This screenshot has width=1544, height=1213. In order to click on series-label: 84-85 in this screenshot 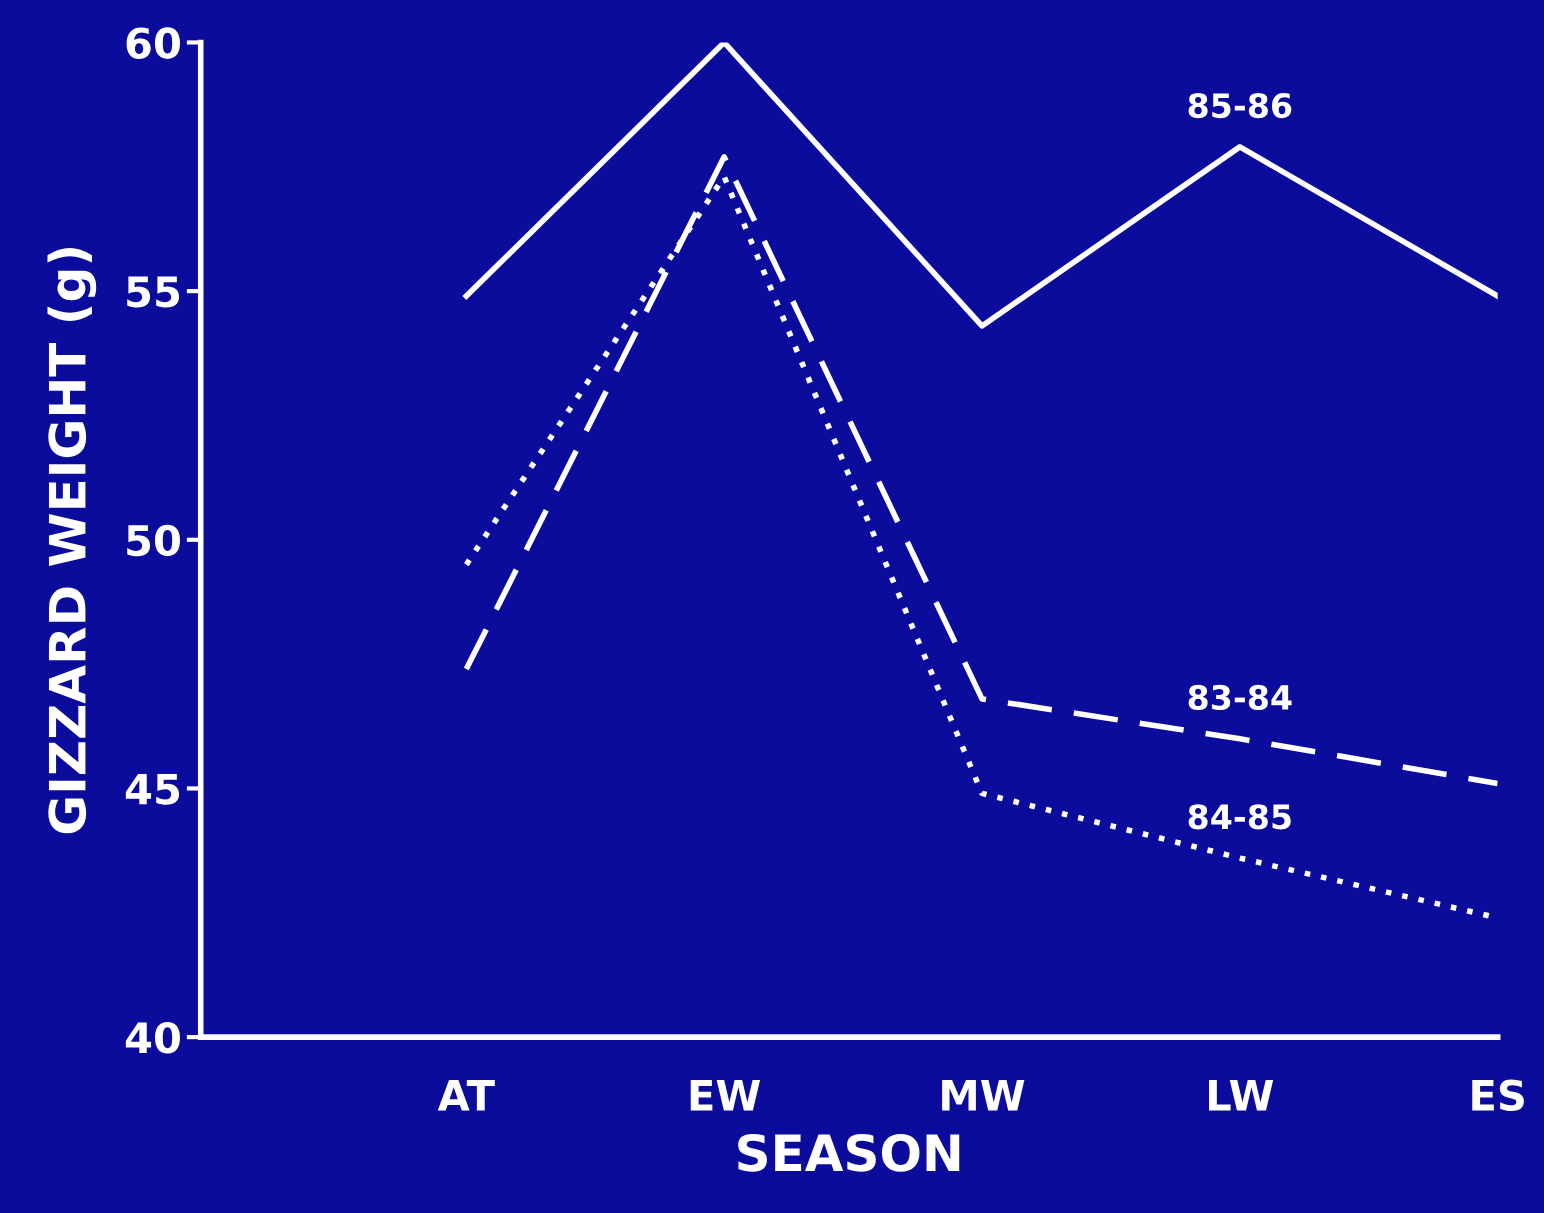, I will do `click(1239, 817)`.